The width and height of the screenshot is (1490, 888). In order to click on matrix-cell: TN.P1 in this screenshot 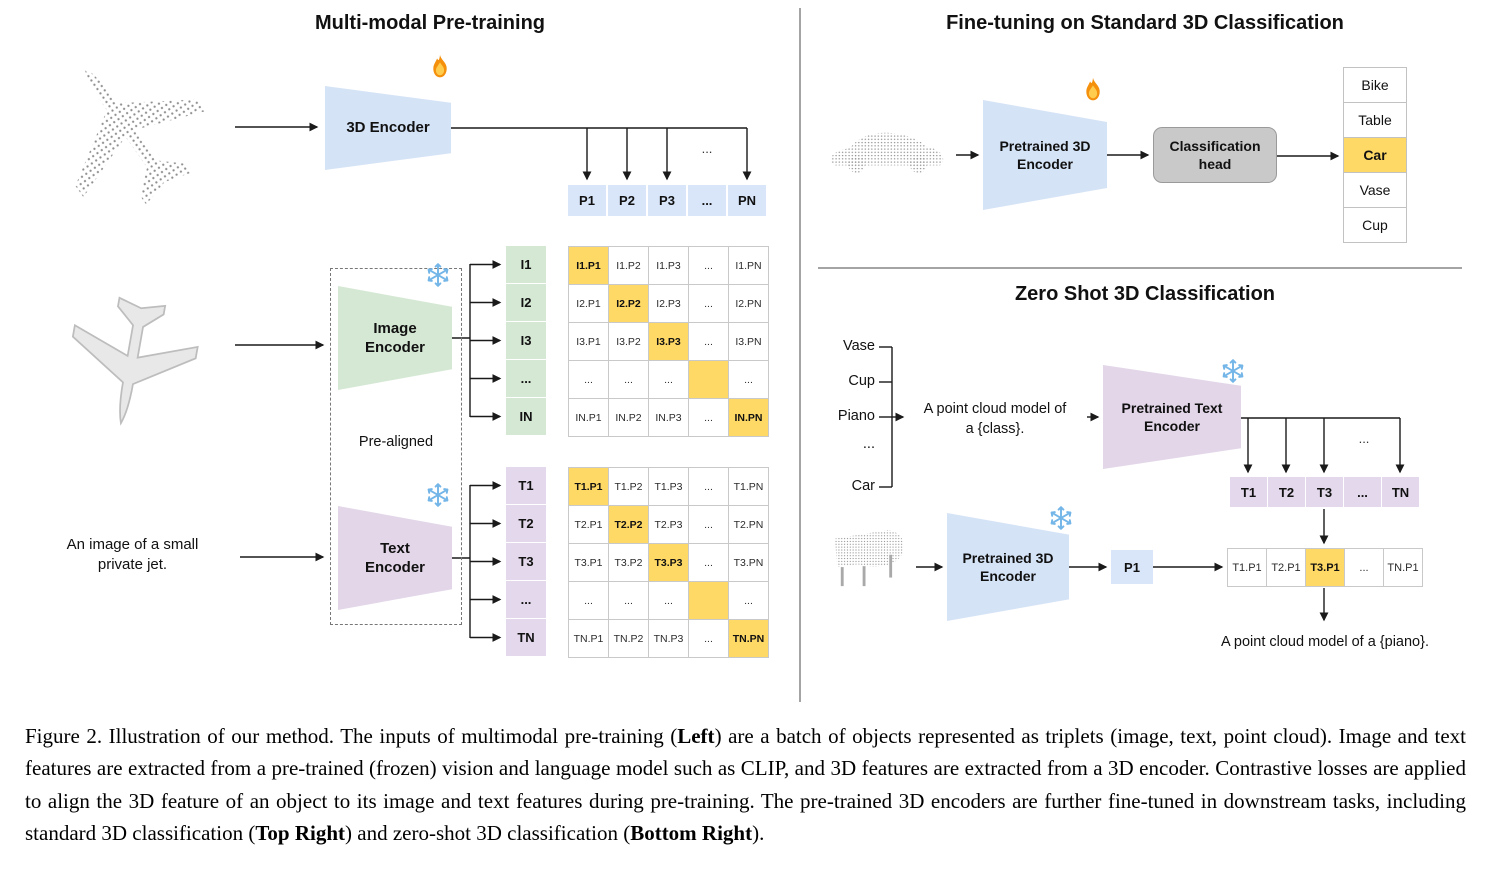, I will do `click(589, 639)`.